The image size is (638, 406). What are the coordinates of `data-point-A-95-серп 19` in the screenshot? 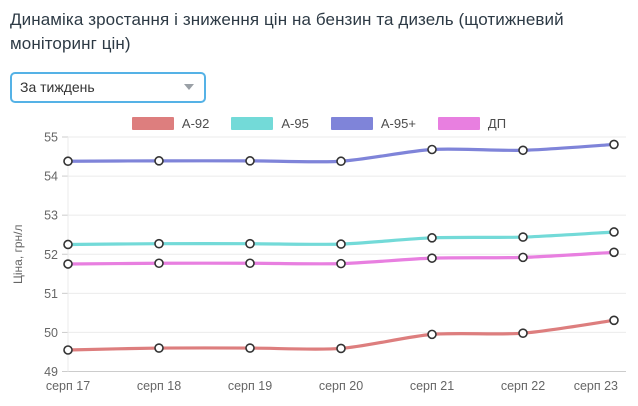 It's located at (250, 243).